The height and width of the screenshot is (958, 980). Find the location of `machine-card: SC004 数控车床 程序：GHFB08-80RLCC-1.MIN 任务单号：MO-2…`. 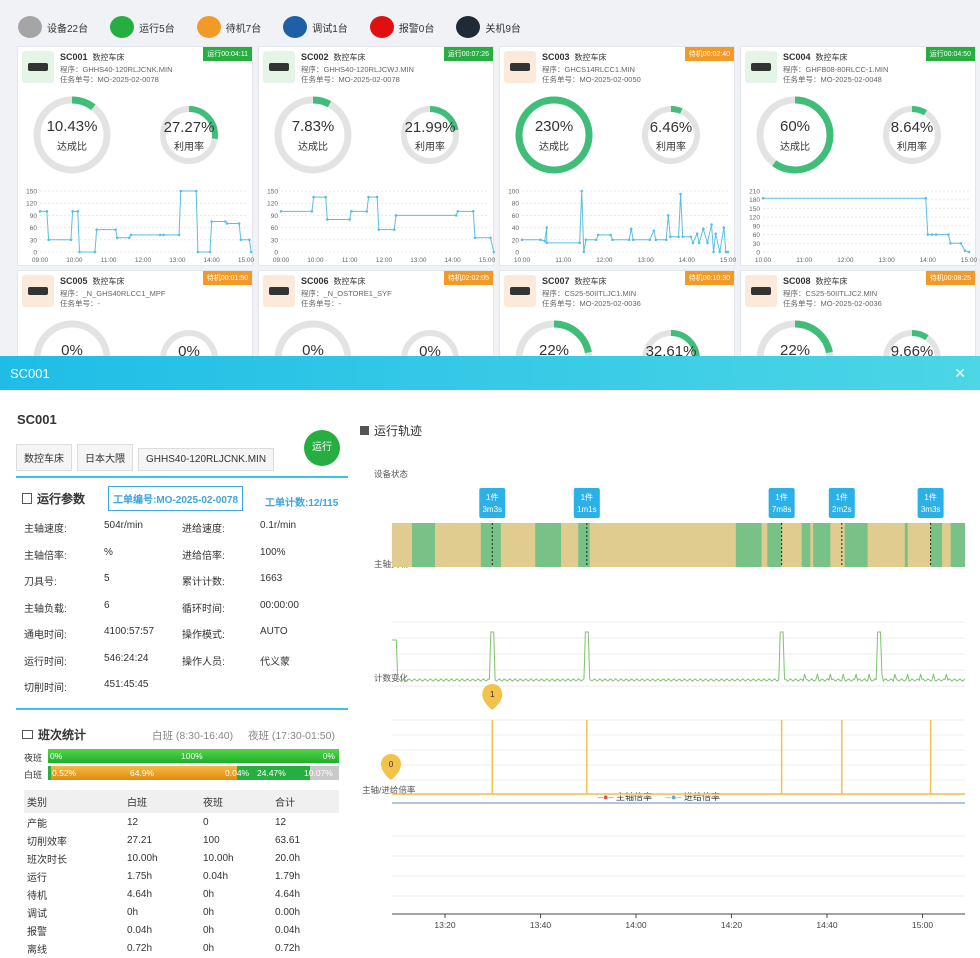

machine-card: SC004 数控车床 程序：GHFB08-80RLCC-1.MIN 任务单号：MO-2… is located at coordinates (858, 156).